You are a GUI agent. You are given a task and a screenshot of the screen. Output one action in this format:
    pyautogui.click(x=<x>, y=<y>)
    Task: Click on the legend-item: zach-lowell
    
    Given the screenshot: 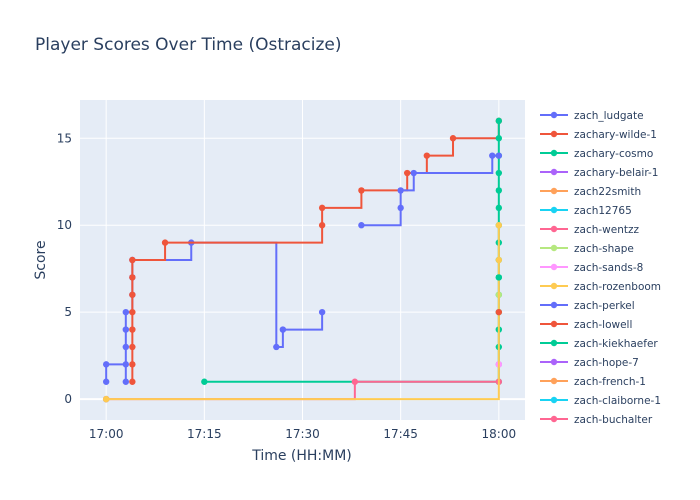 What is the action you would take?
    pyautogui.click(x=586, y=325)
    